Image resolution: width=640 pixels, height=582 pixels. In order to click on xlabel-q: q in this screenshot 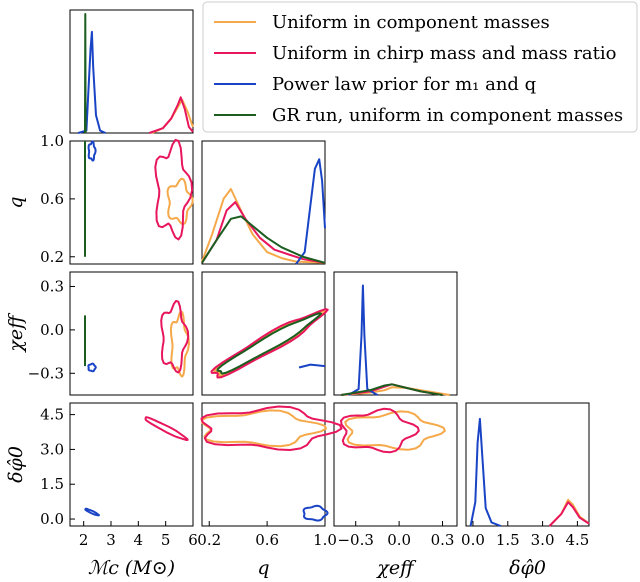, I will do `click(263, 568)`.